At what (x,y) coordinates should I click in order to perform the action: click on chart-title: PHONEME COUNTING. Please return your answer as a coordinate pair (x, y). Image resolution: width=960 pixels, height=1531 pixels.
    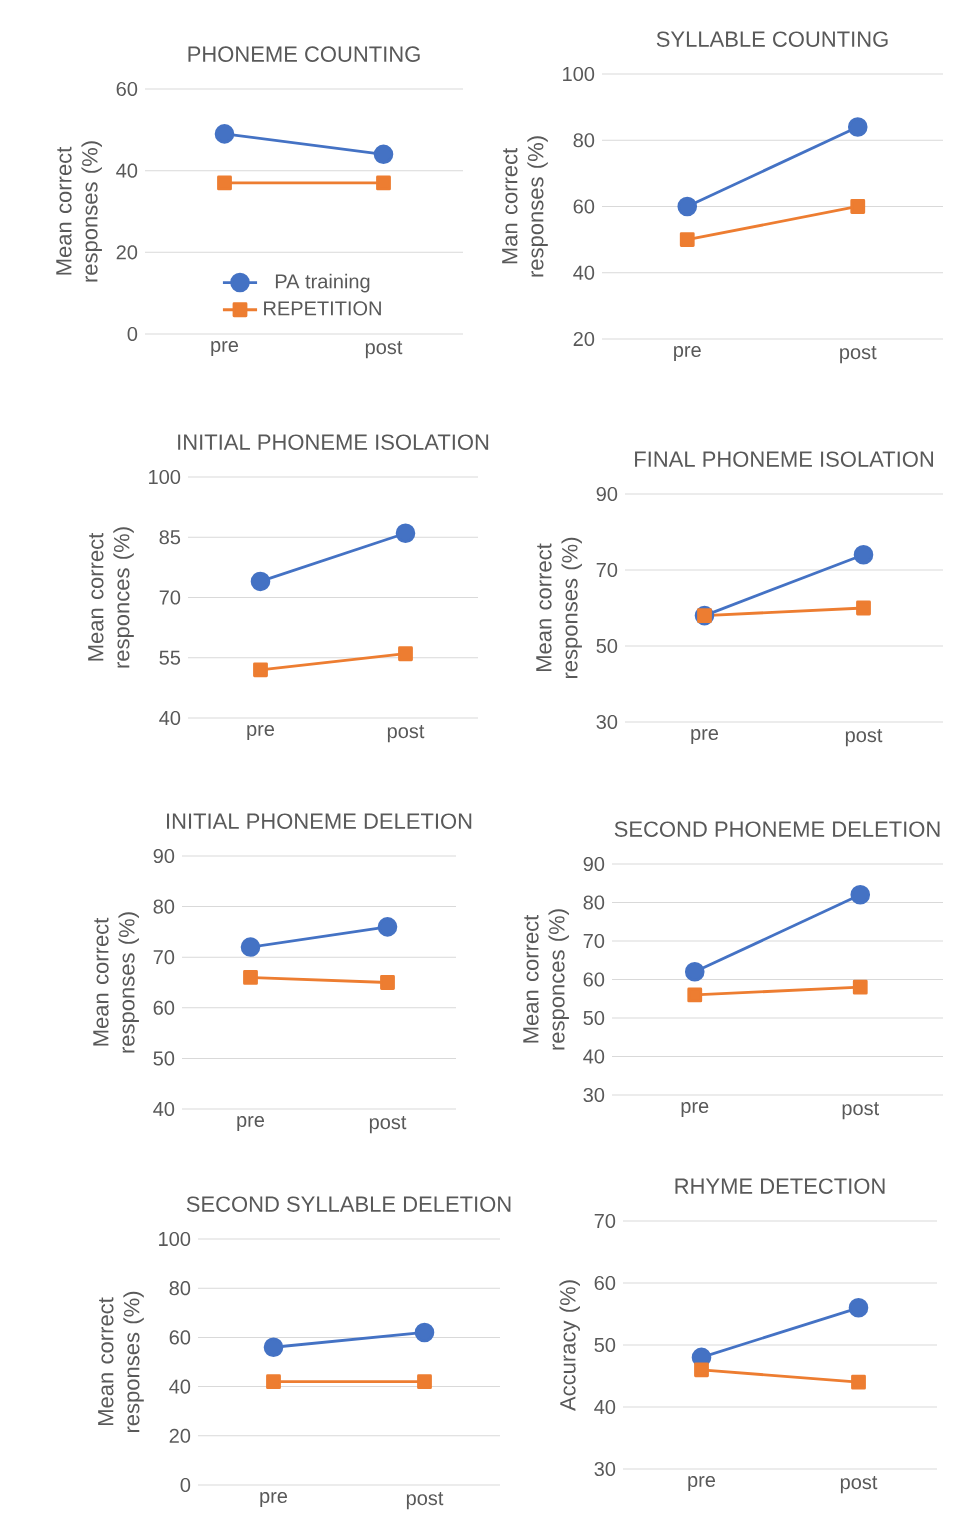
    Looking at the image, I should click on (304, 54).